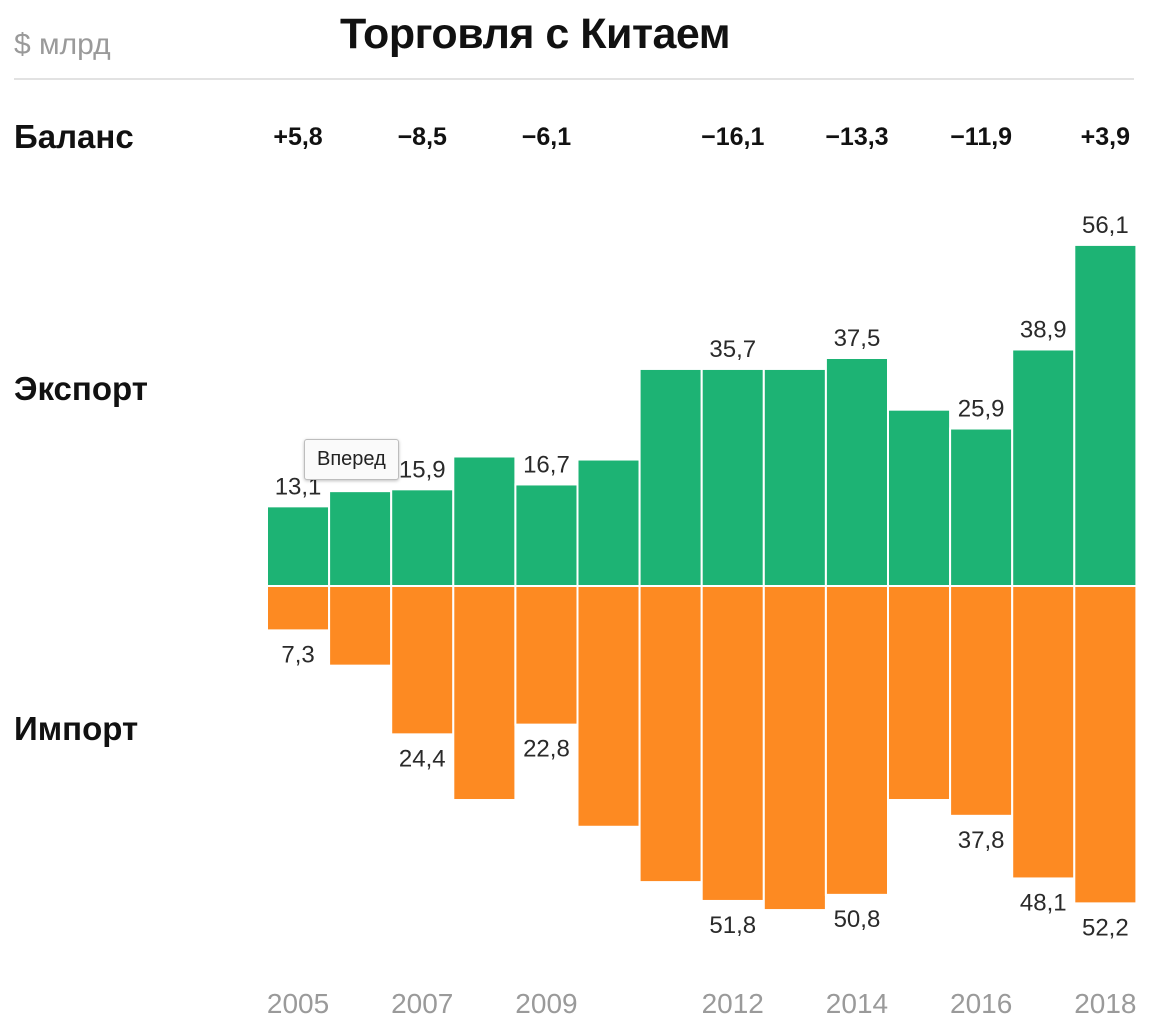 This screenshot has width=1155, height=1033. I want to click on year-label-2009: 2009, so click(546, 1003).